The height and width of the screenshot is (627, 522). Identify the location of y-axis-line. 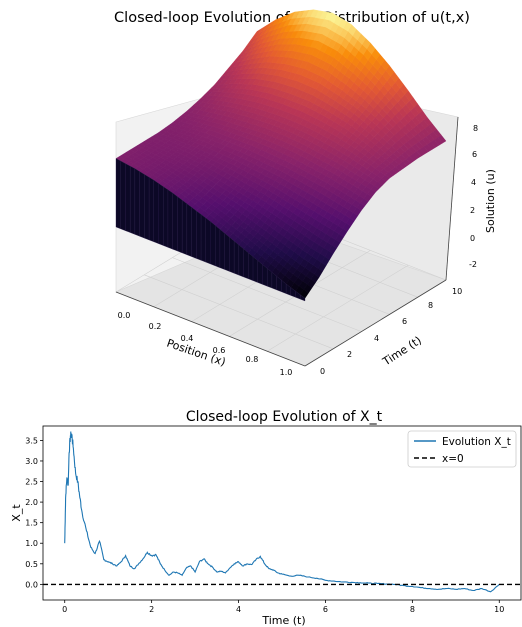
(375, 323).